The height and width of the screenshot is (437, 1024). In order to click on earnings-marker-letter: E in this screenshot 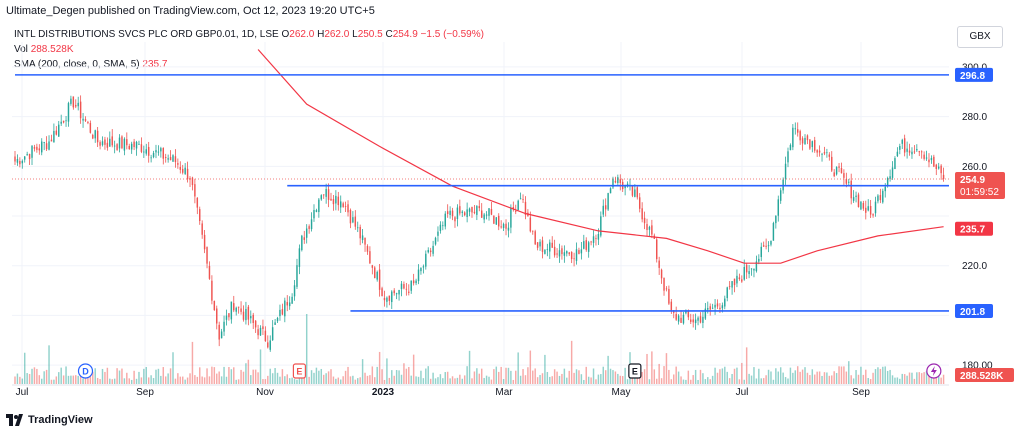, I will do `click(299, 372)`.